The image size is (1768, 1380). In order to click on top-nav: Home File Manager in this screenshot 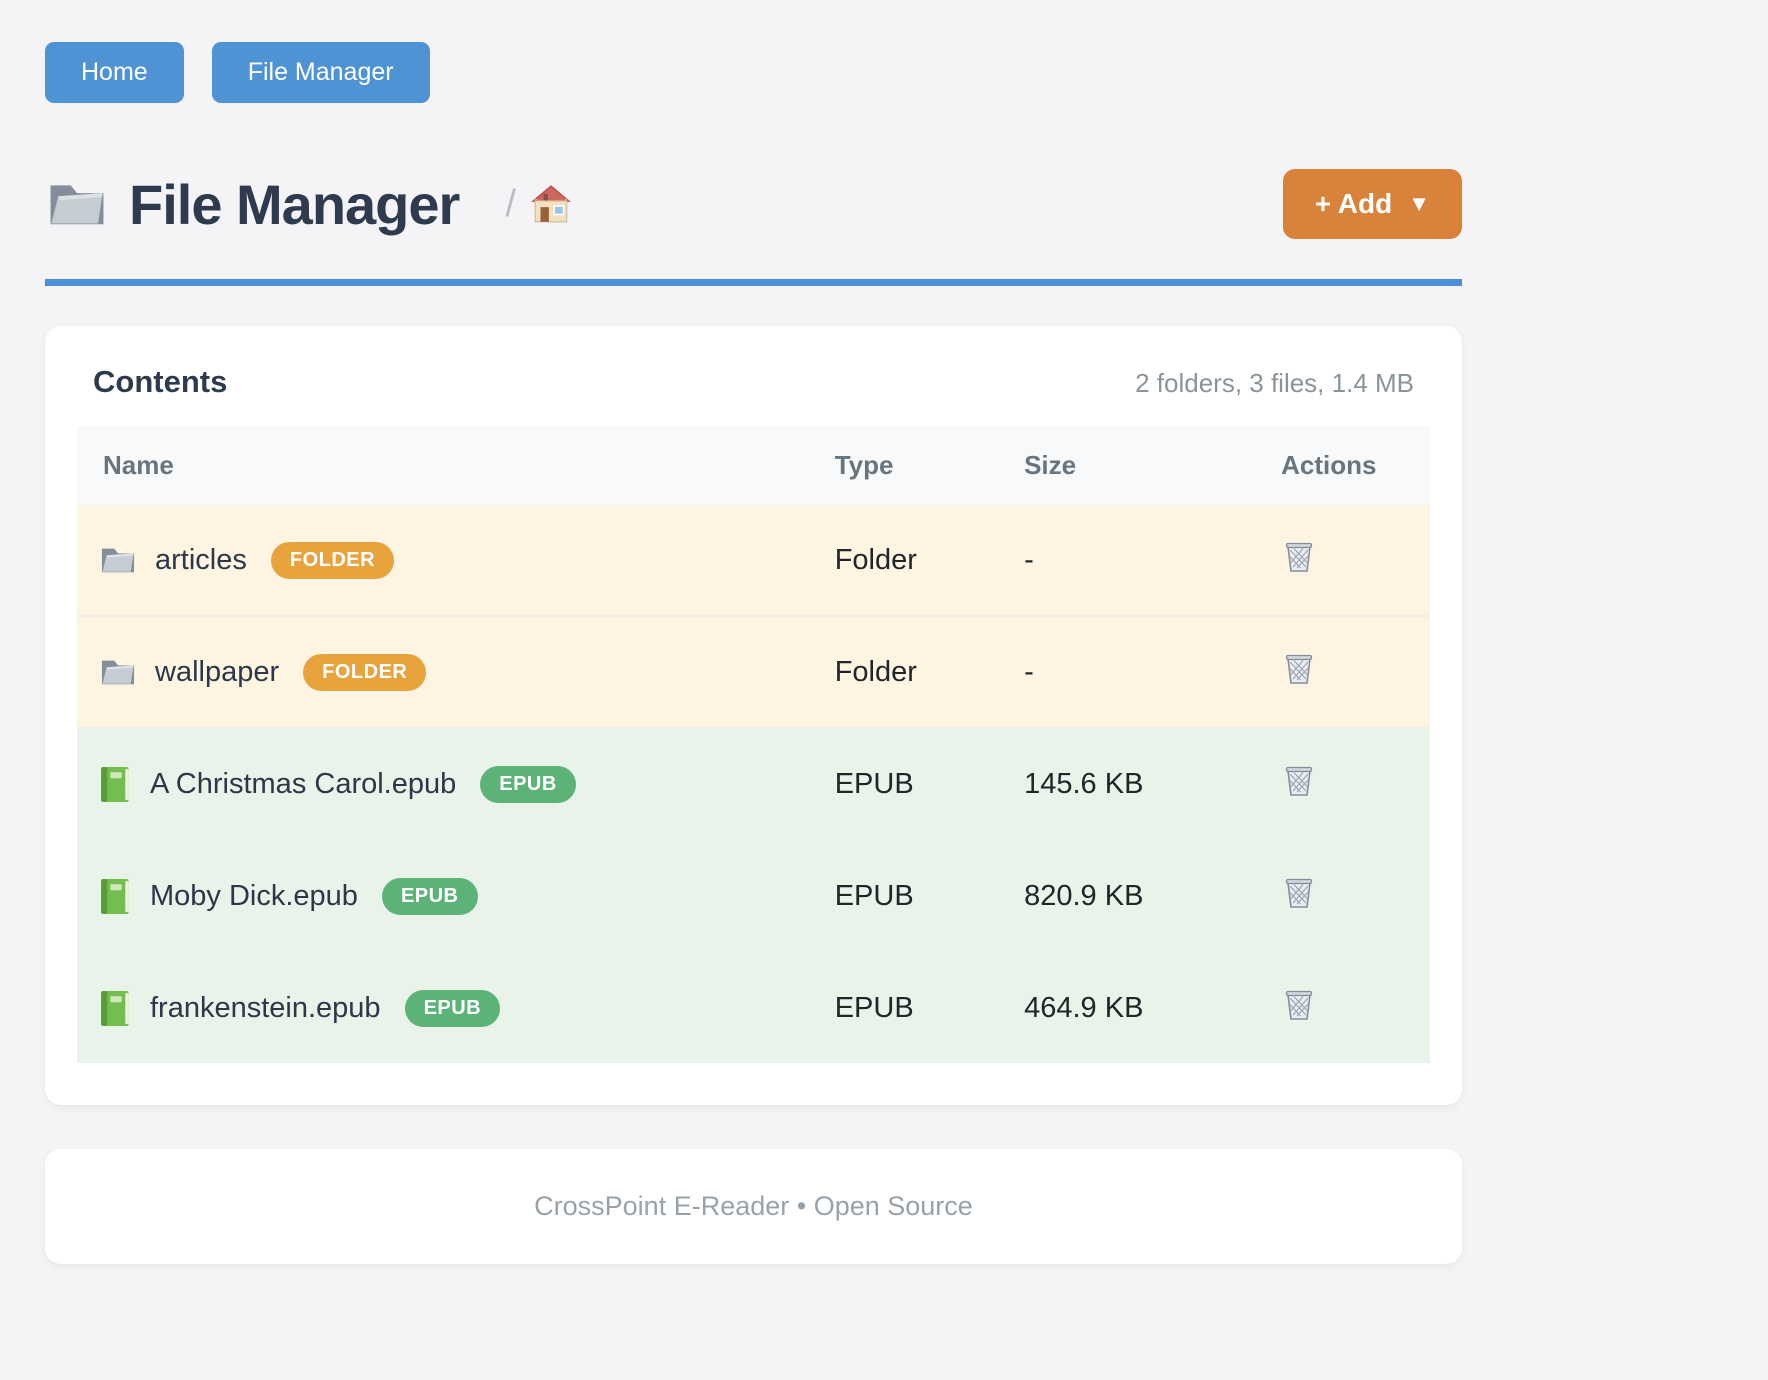, I will do `click(753, 72)`.